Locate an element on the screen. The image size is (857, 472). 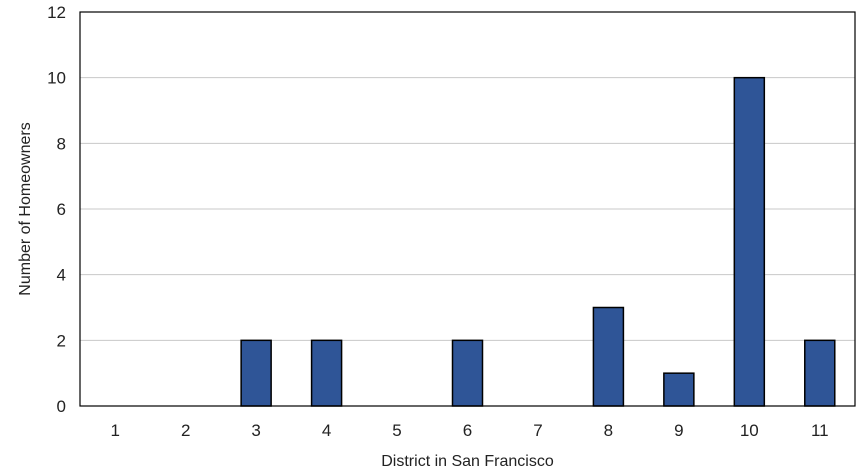
x-tick-label: 3 is located at coordinates (255, 430).